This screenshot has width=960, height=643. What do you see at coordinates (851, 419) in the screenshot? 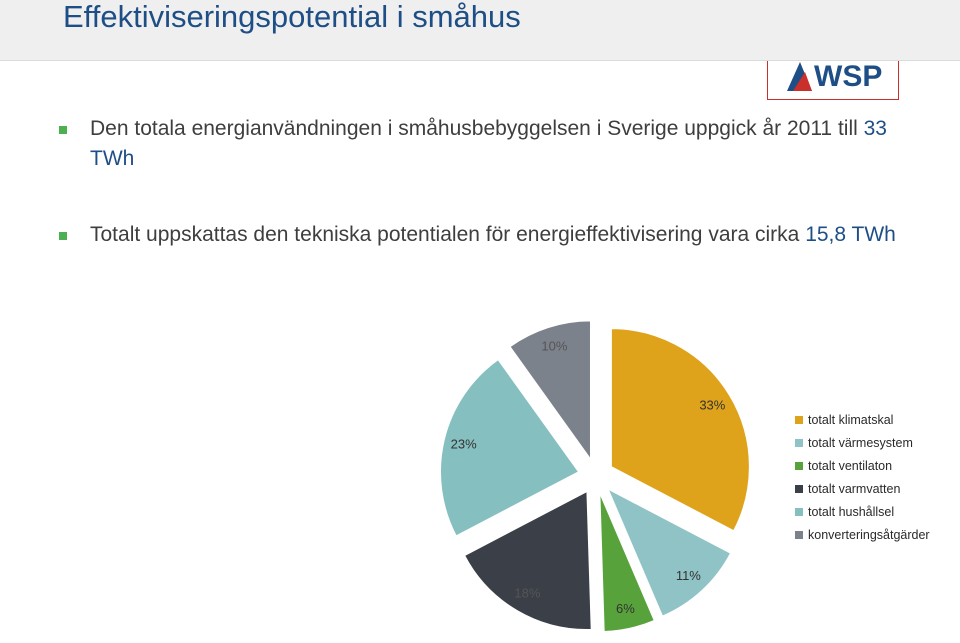
I see `legend-label: totalt klimatskal` at bounding box center [851, 419].